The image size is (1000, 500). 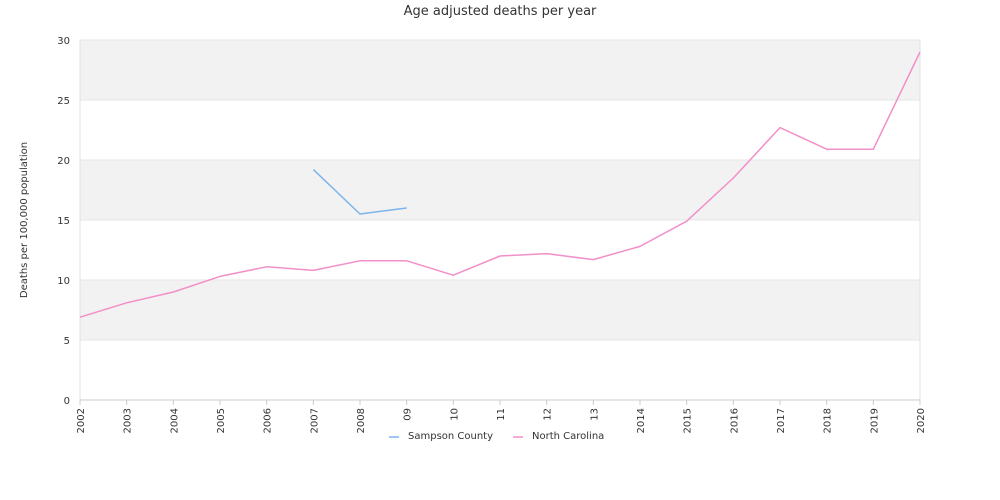 What do you see at coordinates (24, 220) in the screenshot?
I see `y-axis-label: Deaths per 100,000 population` at bounding box center [24, 220].